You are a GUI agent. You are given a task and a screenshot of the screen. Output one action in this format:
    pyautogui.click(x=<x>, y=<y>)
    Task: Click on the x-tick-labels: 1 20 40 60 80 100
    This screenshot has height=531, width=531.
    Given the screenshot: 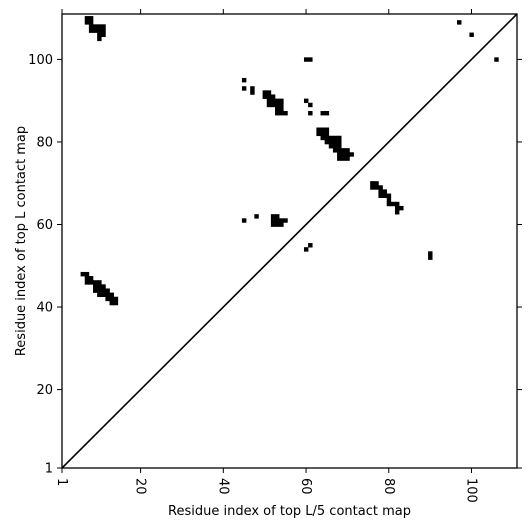 What is the action you would take?
    pyautogui.click(x=266, y=490)
    